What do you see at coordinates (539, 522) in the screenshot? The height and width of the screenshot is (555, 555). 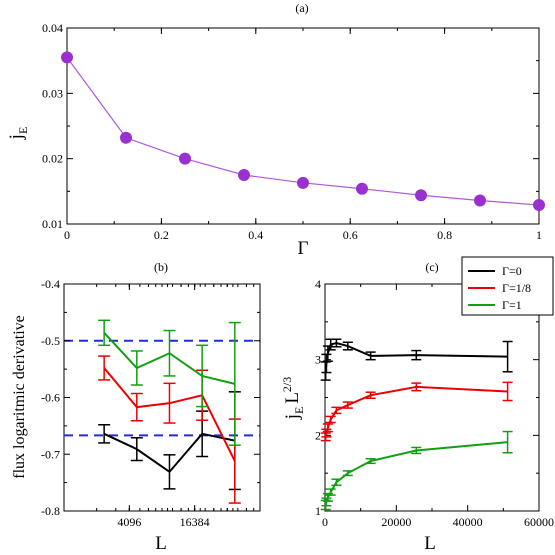 I see `x-tick-label: 60000` at bounding box center [539, 522].